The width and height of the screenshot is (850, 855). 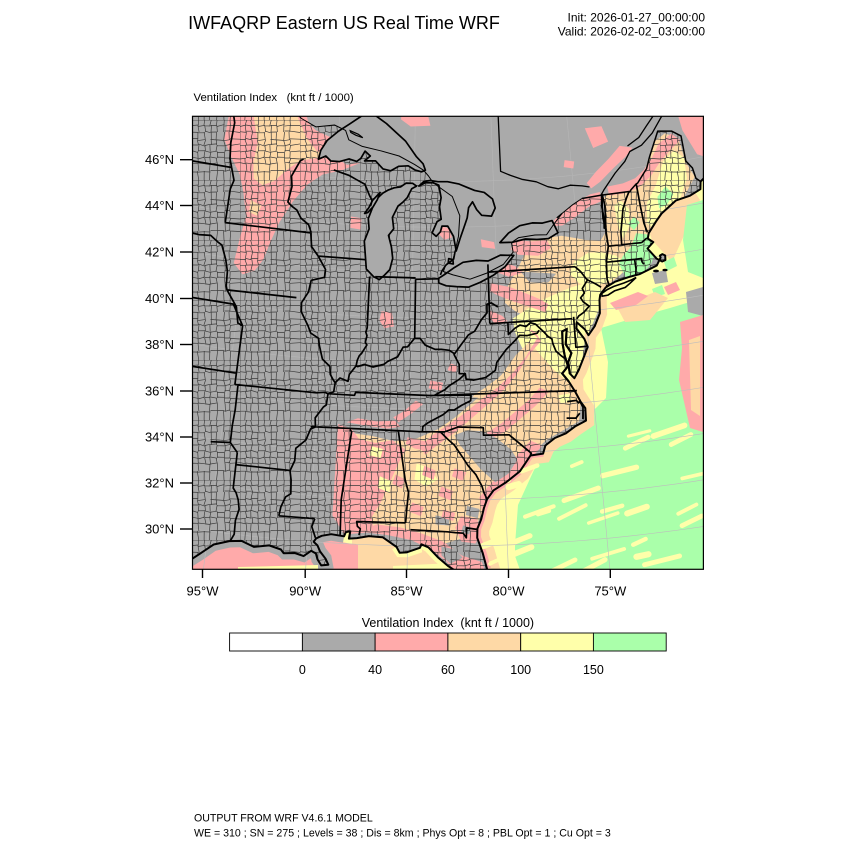 What do you see at coordinates (159, 437) in the screenshot?
I see `svg-text: 34°N` at bounding box center [159, 437].